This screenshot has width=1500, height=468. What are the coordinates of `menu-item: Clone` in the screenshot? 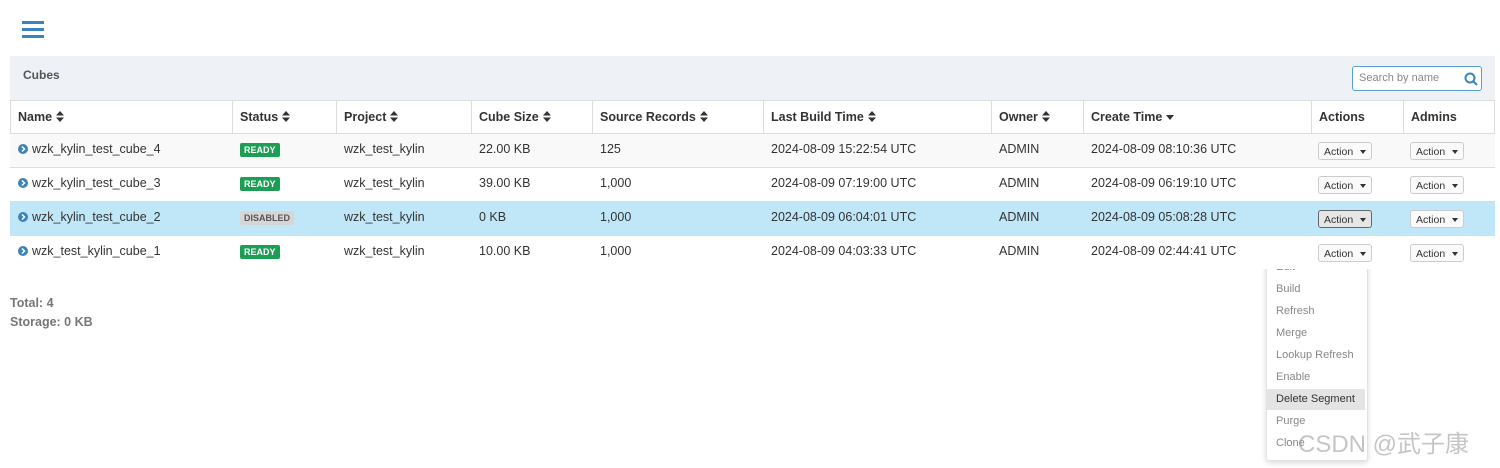 It's located at (1290, 443).